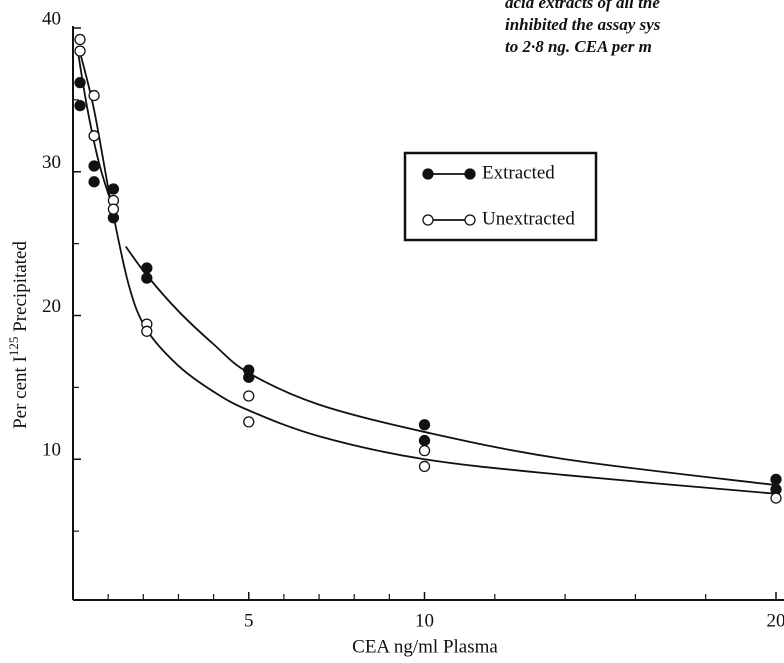 The height and width of the screenshot is (663, 784). What do you see at coordinates (20, 392) in the screenshot?
I see `y-axis-label-part: Per cent I` at bounding box center [20, 392].